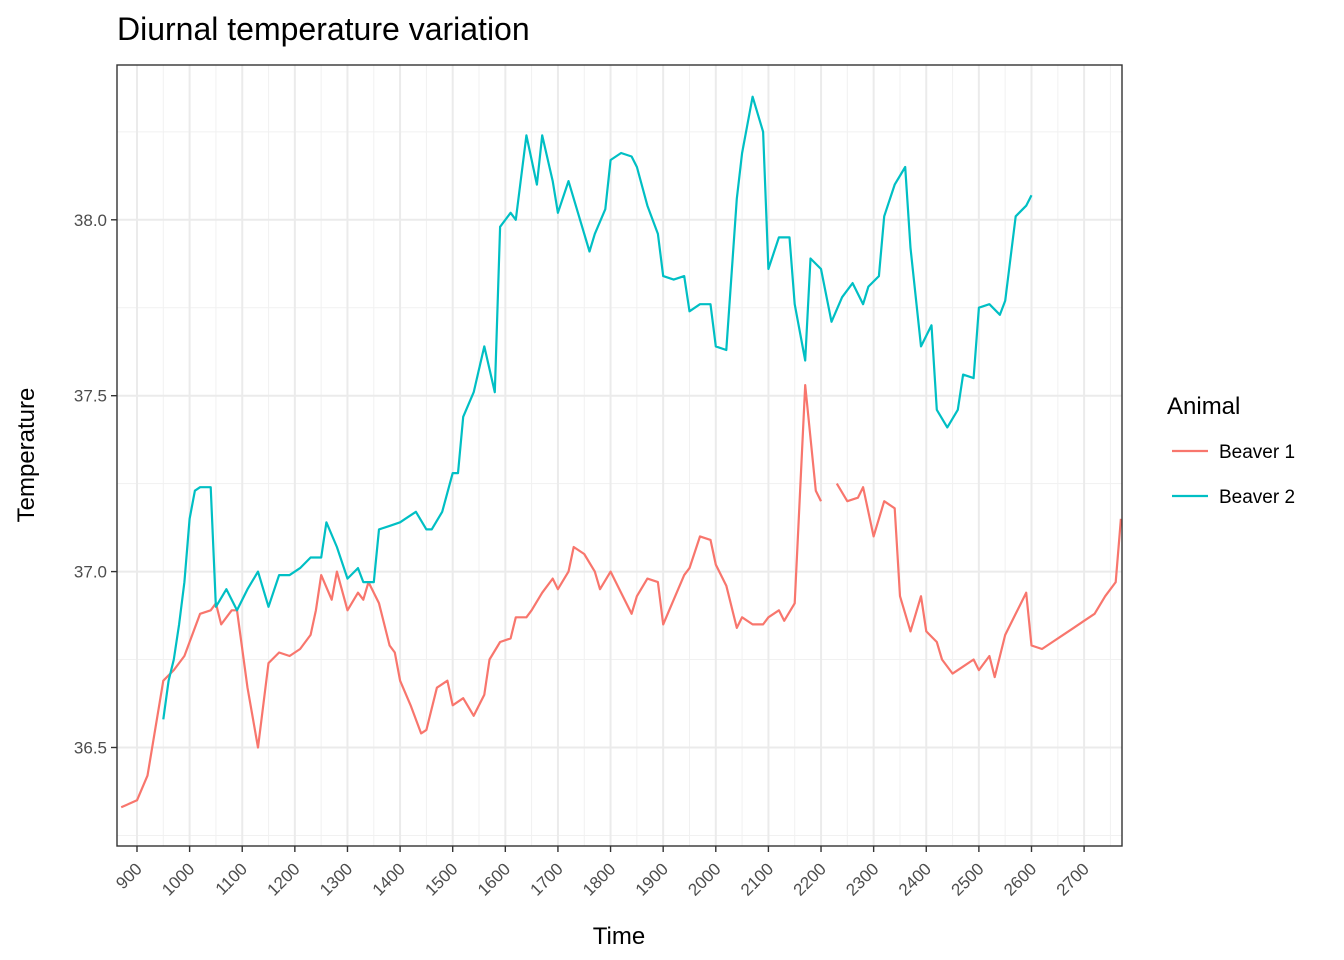 The image size is (1344, 960). Describe the element at coordinates (1073, 879) in the screenshot. I see `x-tick-label: 2700` at that location.